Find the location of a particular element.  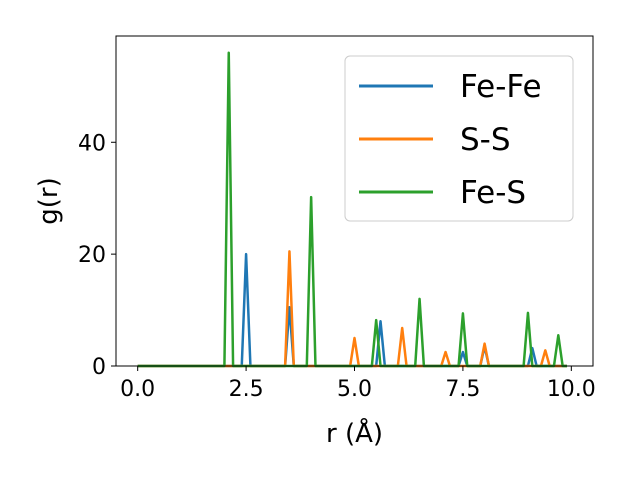

y-tick-label: 40 is located at coordinates (92, 143).